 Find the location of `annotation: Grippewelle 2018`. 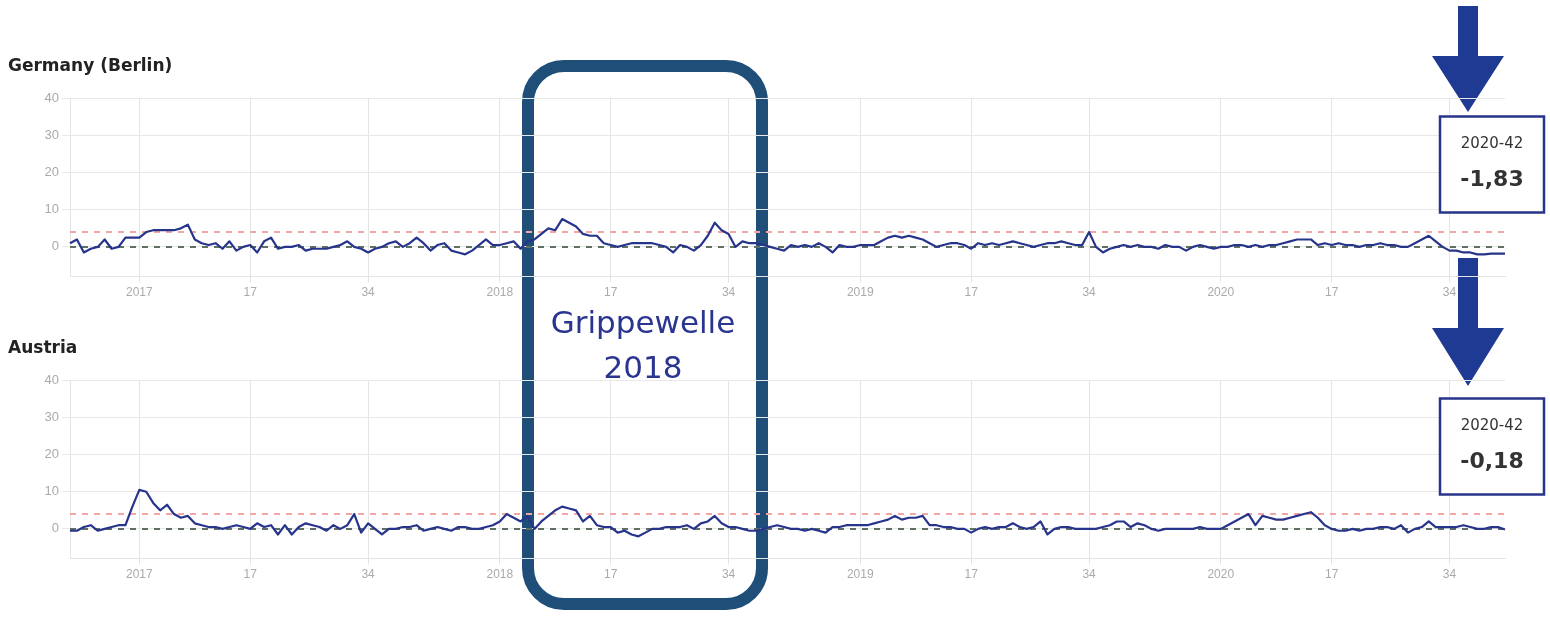

annotation: Grippewelle 2018 is located at coordinates (643, 345).